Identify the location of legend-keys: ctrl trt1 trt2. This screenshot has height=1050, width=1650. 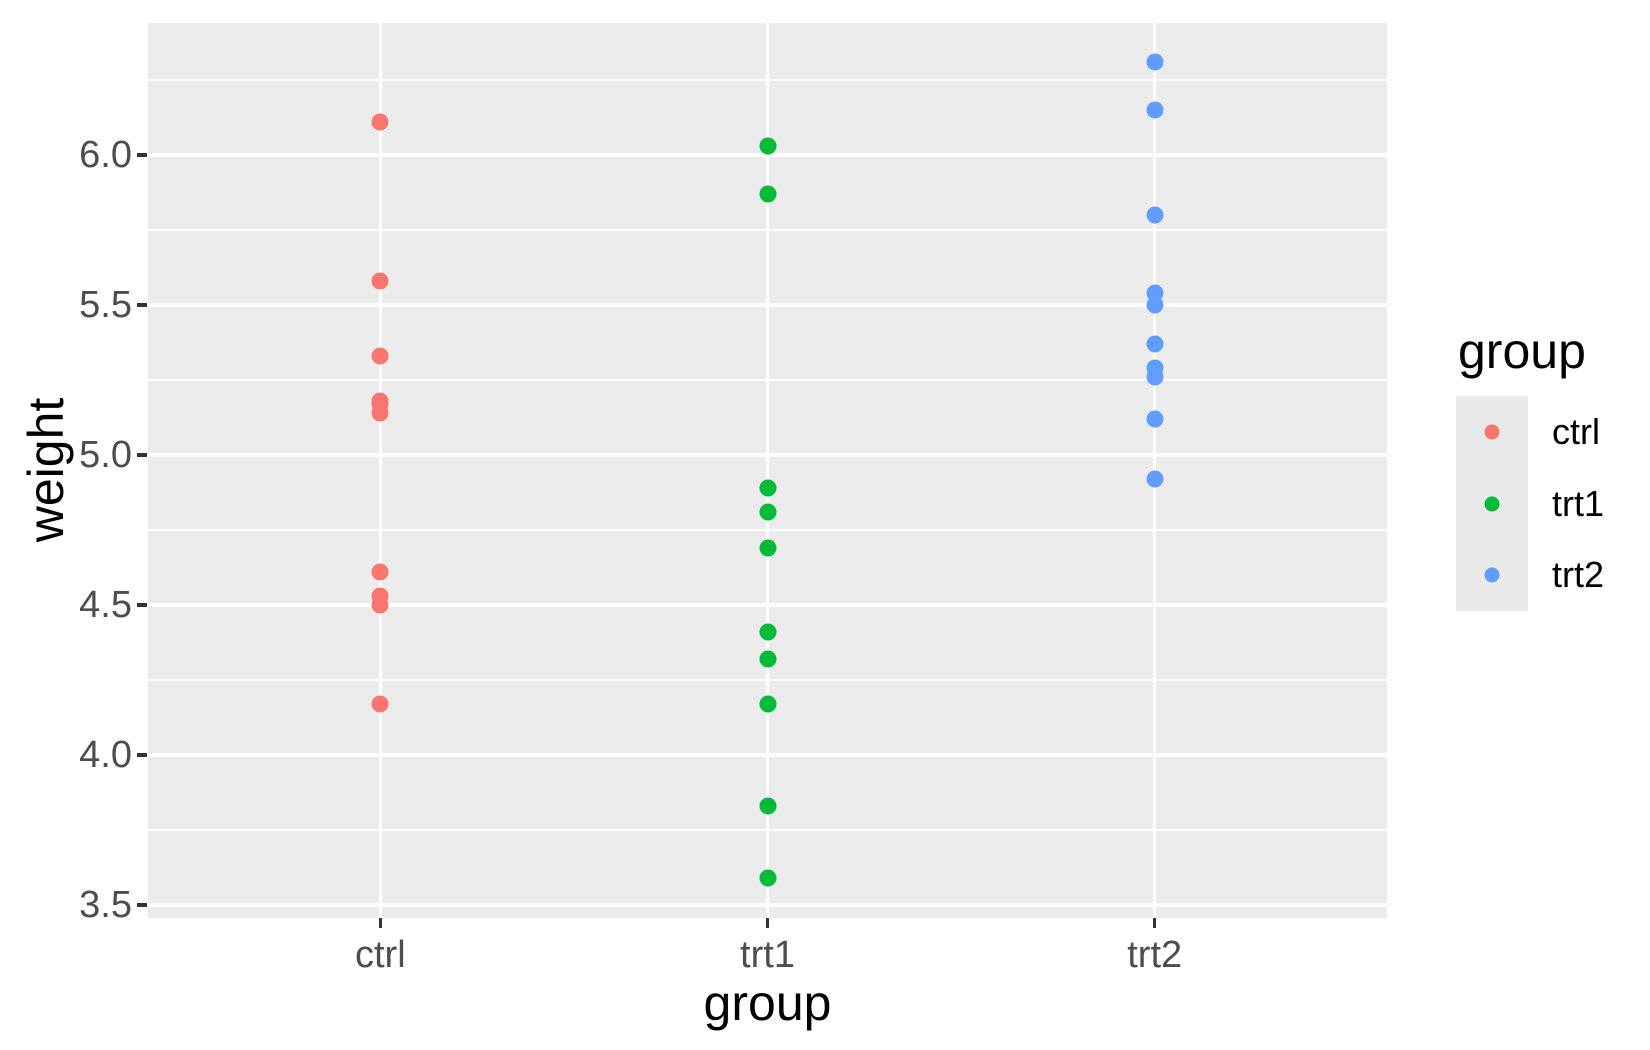
(1530, 504).